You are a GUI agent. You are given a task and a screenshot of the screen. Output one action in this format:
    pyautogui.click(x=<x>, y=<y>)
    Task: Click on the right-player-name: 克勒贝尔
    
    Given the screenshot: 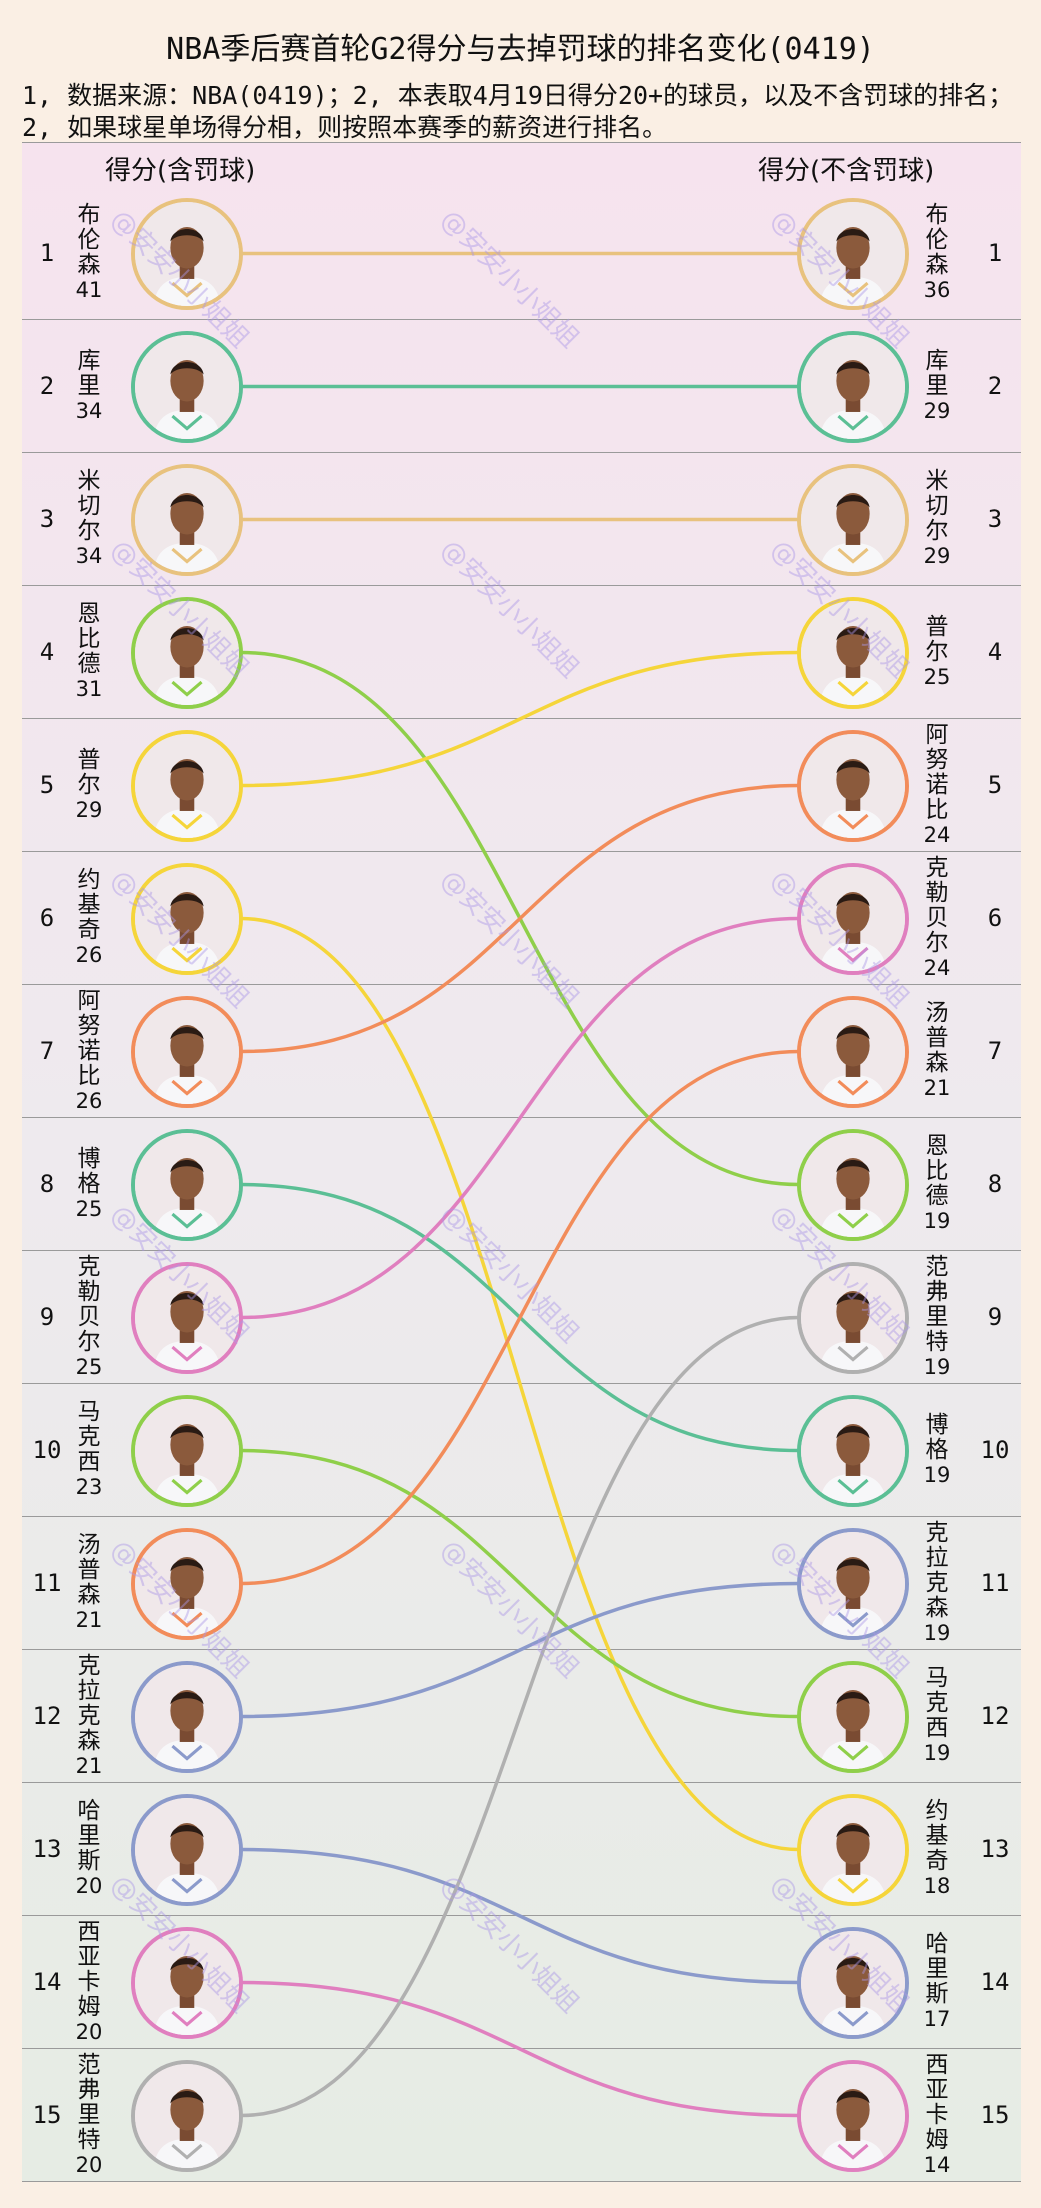 What is the action you would take?
    pyautogui.click(x=937, y=905)
    